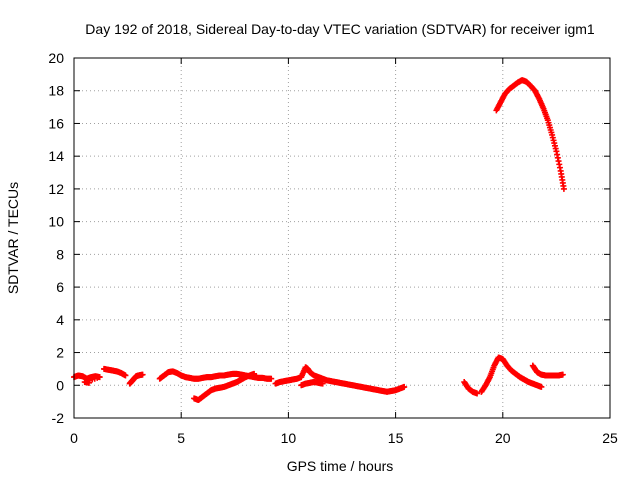 The image size is (640, 480). What do you see at coordinates (56, 189) in the screenshot?
I see `y-tick-label: 12` at bounding box center [56, 189].